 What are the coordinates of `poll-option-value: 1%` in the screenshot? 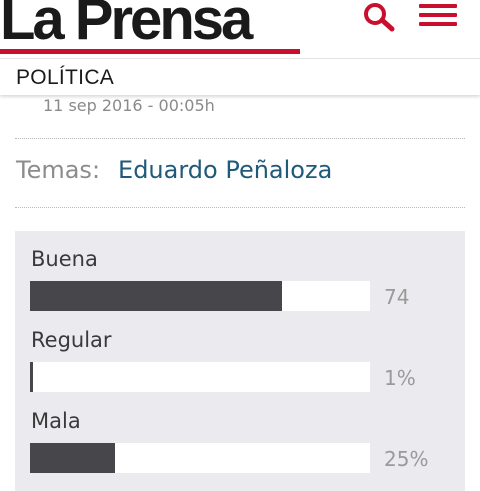 It's located at (400, 378).